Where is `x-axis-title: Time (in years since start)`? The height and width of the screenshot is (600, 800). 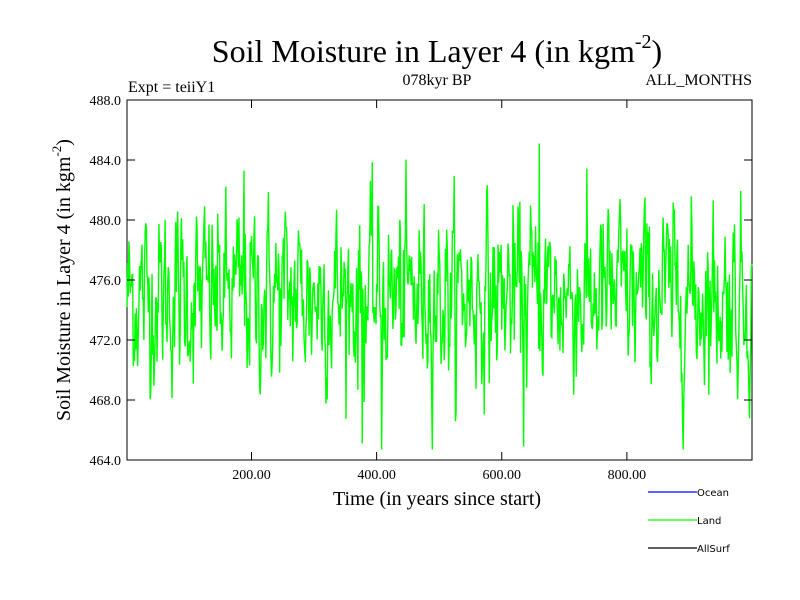 x-axis-title: Time (in years since start) is located at coordinates (437, 499).